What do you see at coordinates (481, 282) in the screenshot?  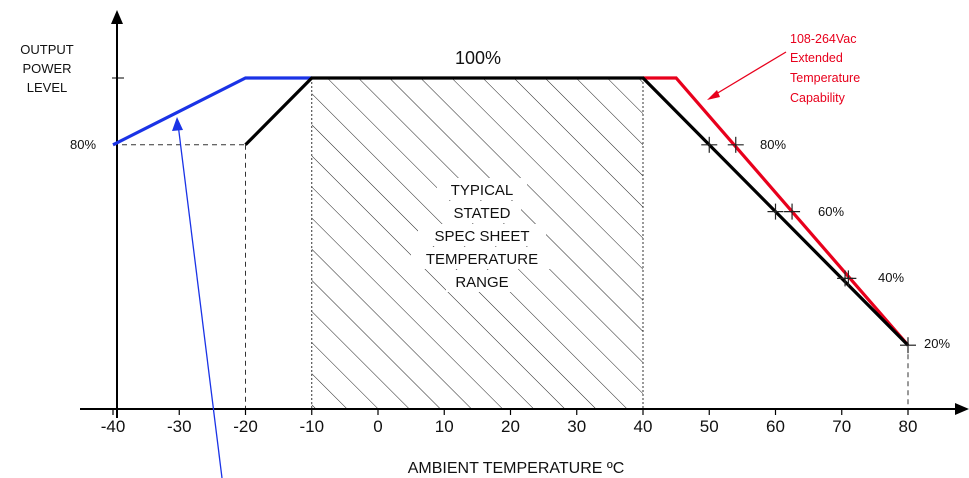 I see `center-label-line-5: RANGE` at bounding box center [481, 282].